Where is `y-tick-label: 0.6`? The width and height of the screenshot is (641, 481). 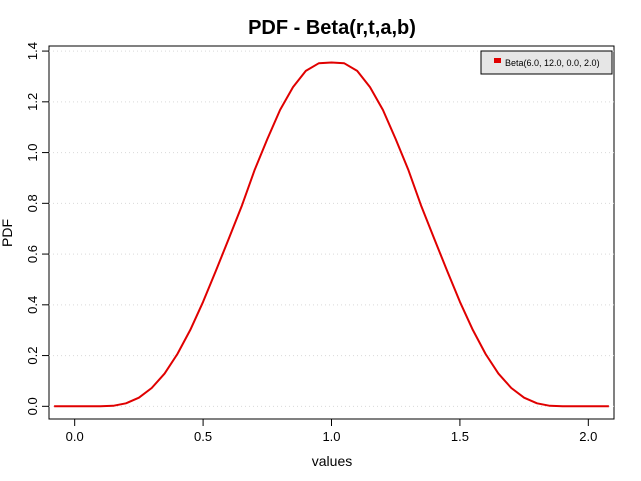 y-tick-label: 0.6 is located at coordinates (32, 254).